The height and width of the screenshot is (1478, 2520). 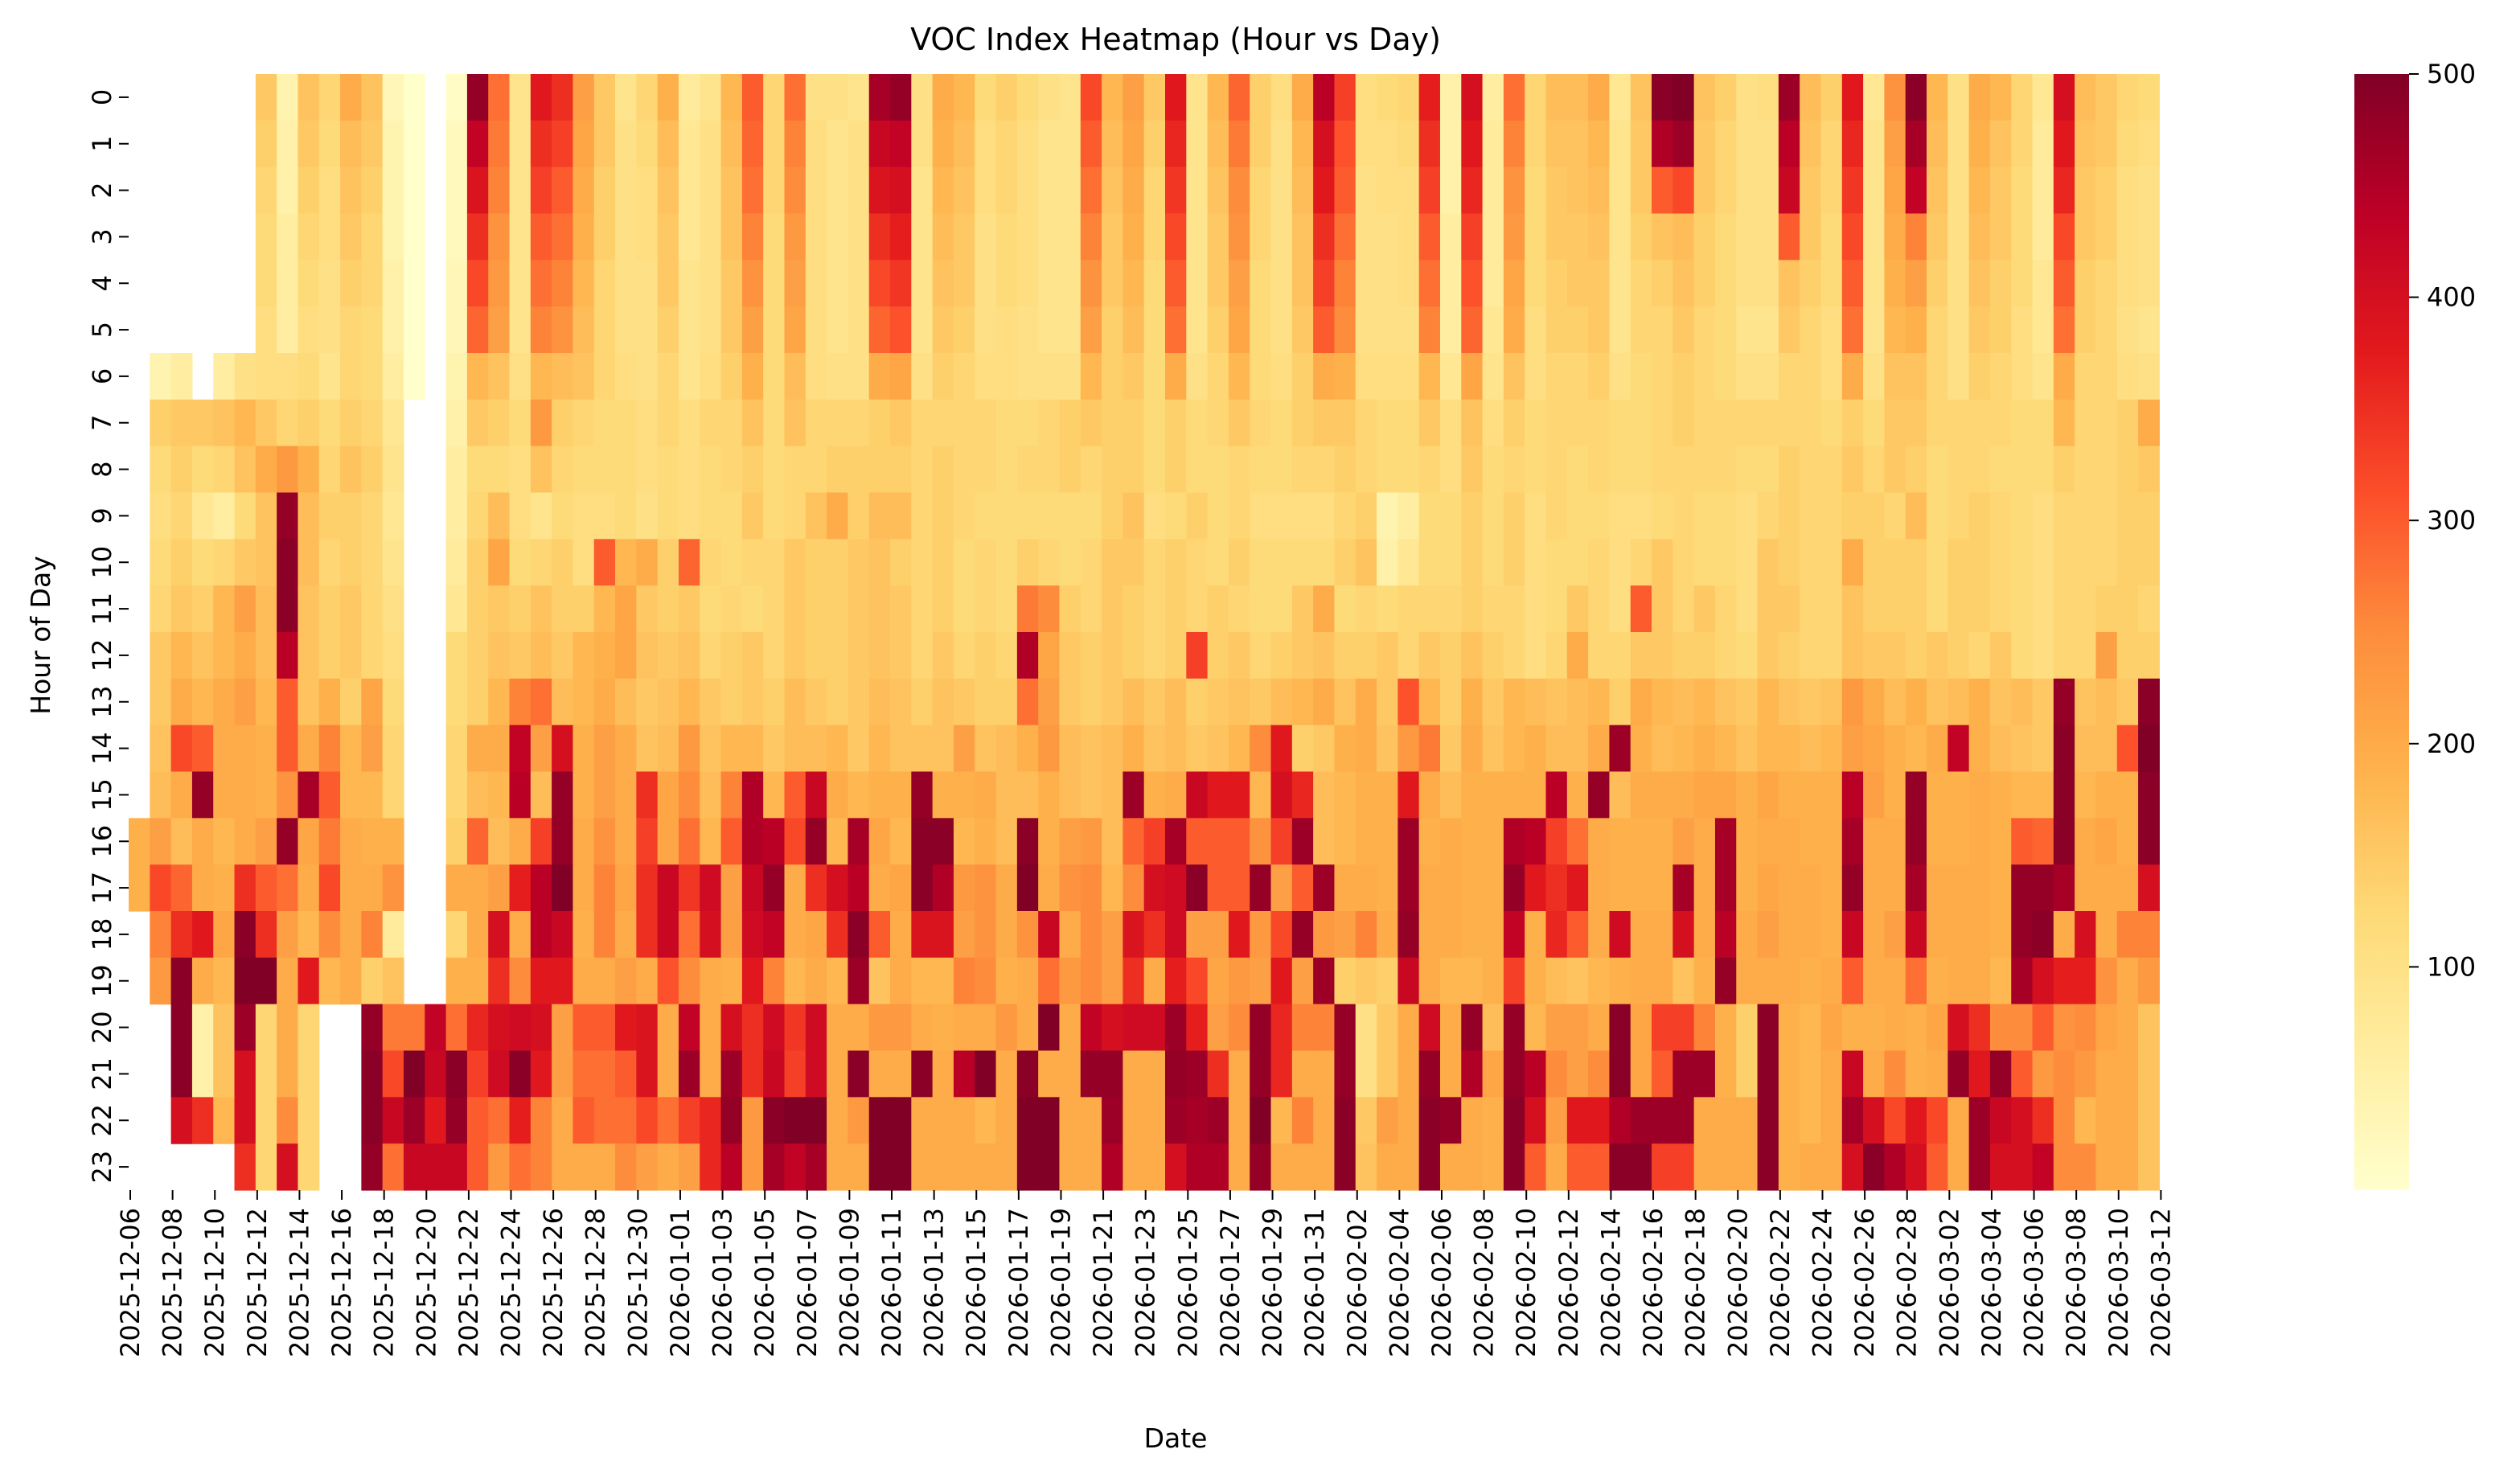 What do you see at coordinates (102, 423) in the screenshot?
I see `y-tick-label: 7` at bounding box center [102, 423].